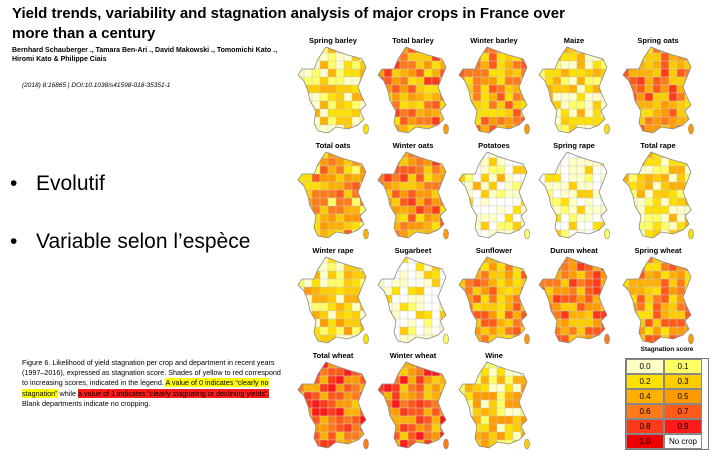 The image size is (710, 459). Describe the element at coordinates (658, 300) in the screenshot. I see `france-map` at that location.